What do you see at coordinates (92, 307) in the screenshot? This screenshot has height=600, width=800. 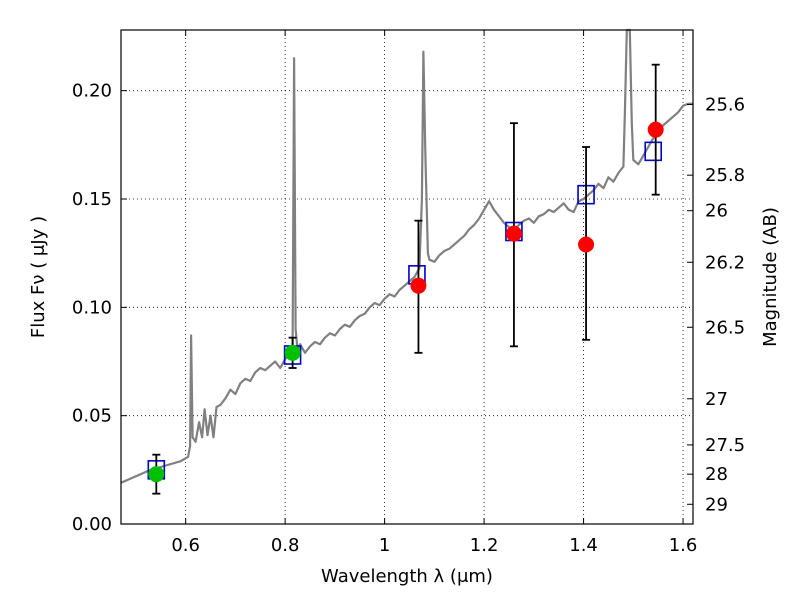 I see `y-tick-label: 0.10` at bounding box center [92, 307].